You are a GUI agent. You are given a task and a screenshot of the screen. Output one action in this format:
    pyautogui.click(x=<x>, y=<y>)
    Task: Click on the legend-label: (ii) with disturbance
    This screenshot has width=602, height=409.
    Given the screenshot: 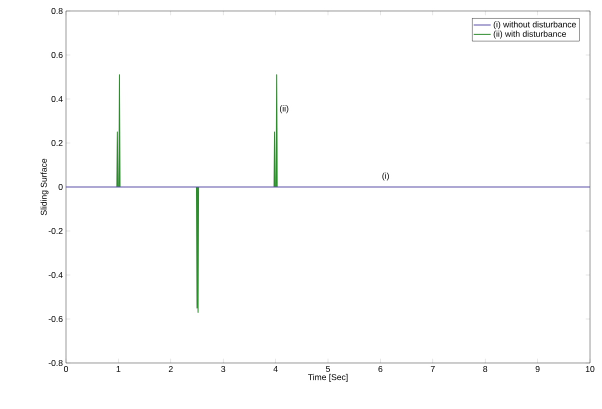 What is the action you would take?
    pyautogui.click(x=530, y=34)
    